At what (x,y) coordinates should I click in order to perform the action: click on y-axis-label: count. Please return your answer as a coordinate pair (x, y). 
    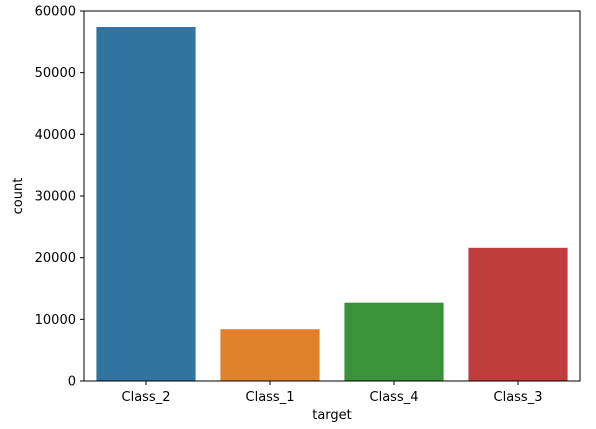
    Looking at the image, I should click on (18, 196).